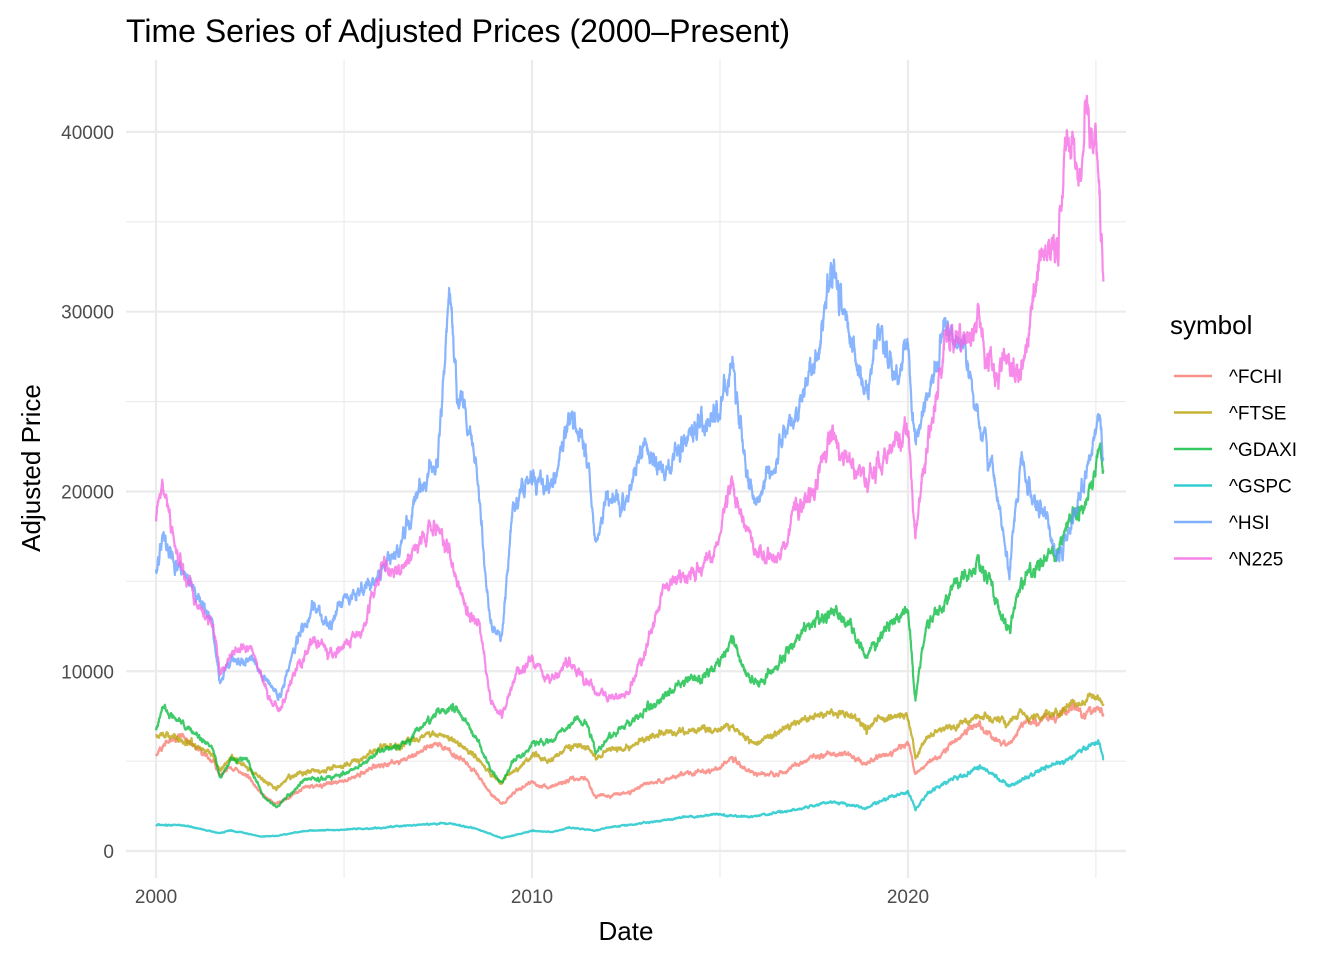 The image size is (1344, 960). I want to click on y-tick-label-3: 30000, so click(87, 313).